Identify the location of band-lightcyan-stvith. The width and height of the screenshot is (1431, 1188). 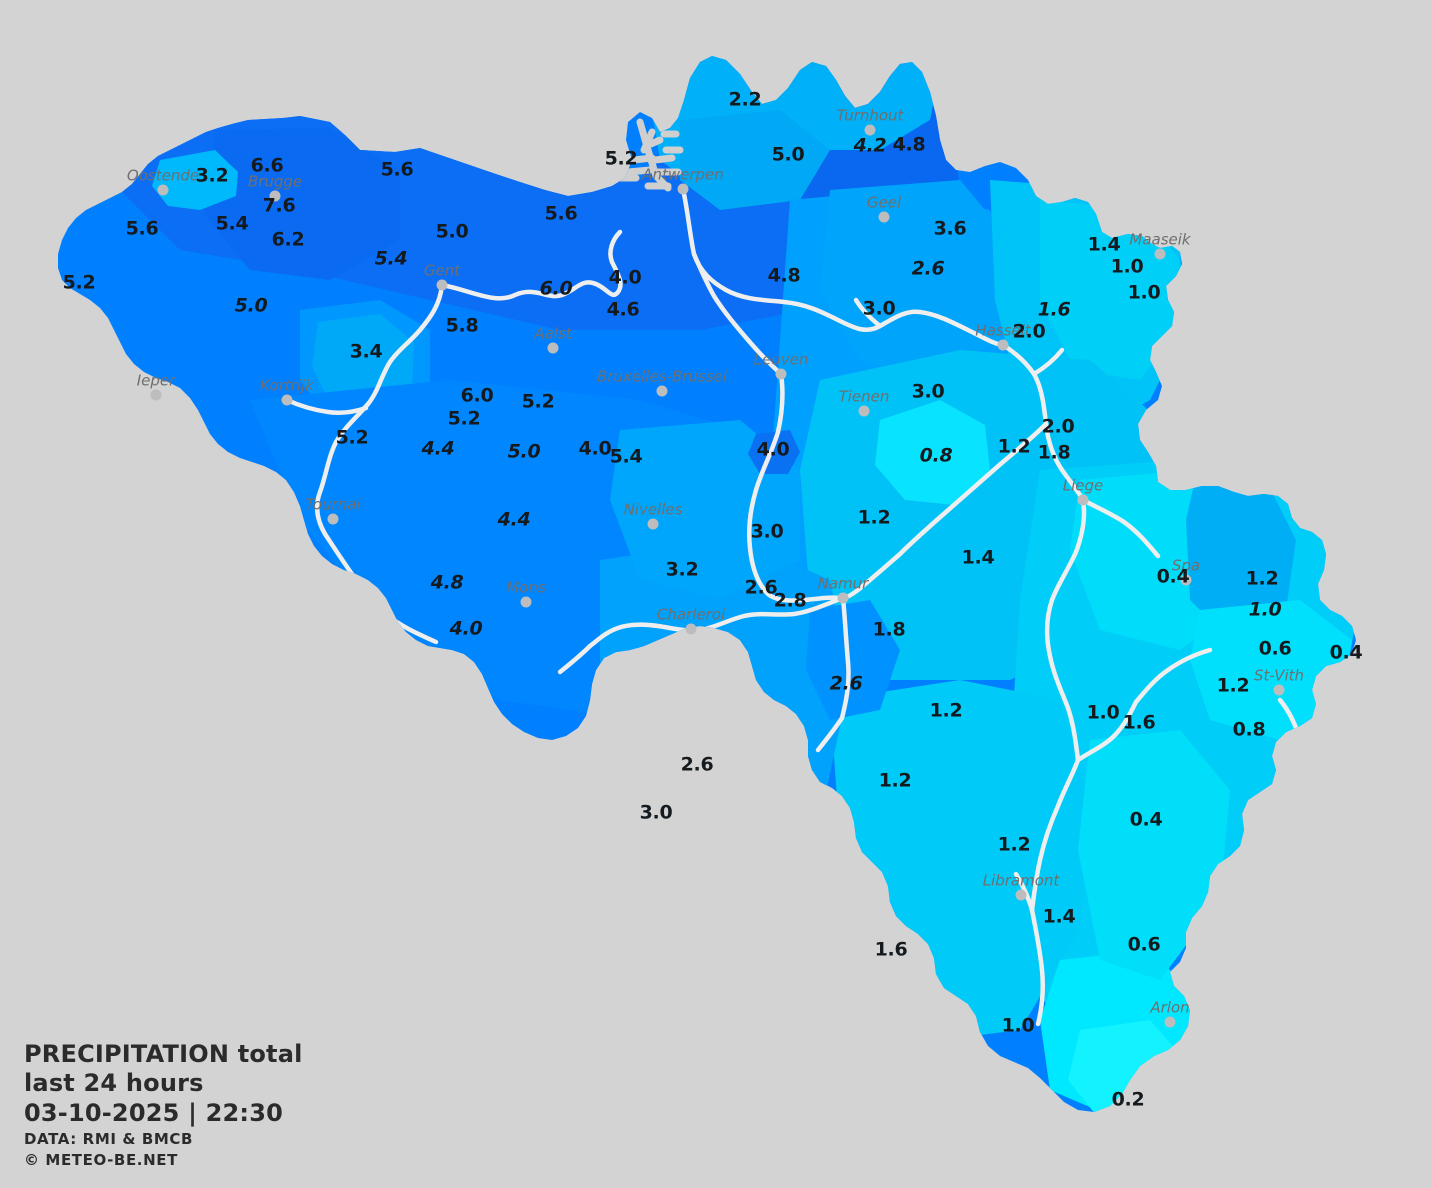
(1271, 670).